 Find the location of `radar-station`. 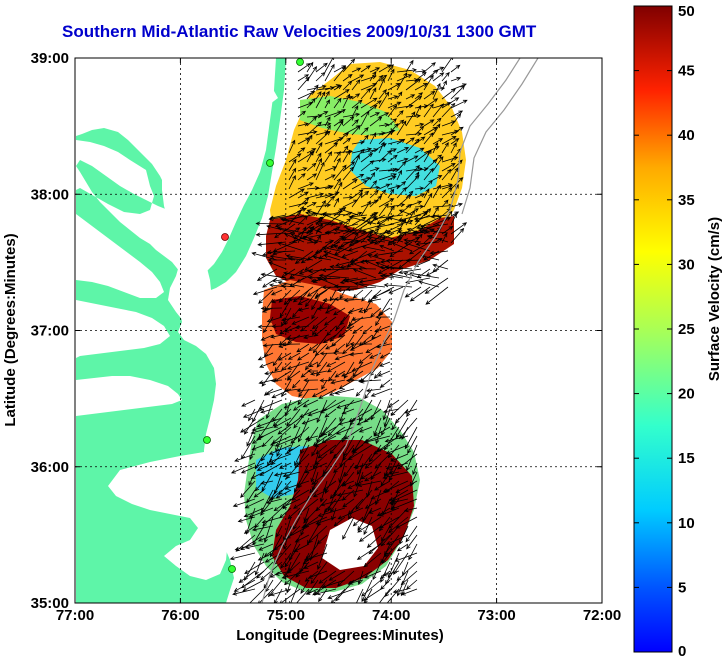

radar-station is located at coordinates (232, 569).